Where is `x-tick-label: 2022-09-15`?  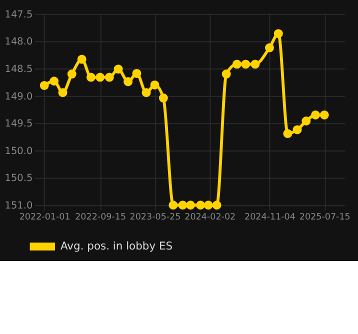 x-tick-label: 2022-09-15 is located at coordinates (100, 217).